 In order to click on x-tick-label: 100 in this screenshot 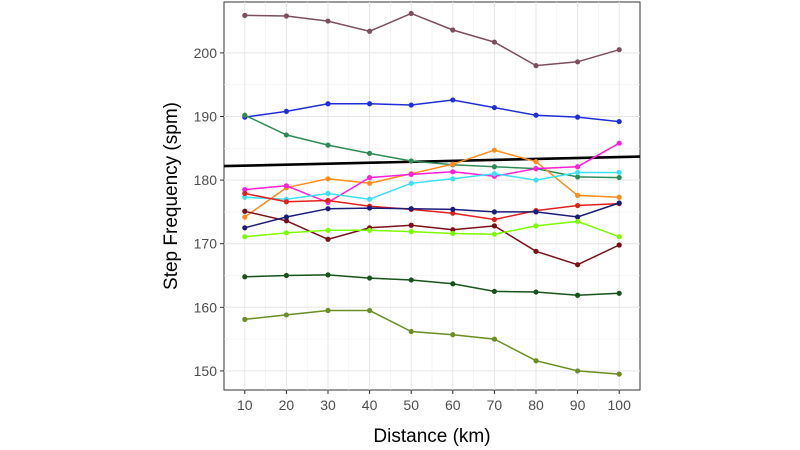, I will do `click(620, 405)`.